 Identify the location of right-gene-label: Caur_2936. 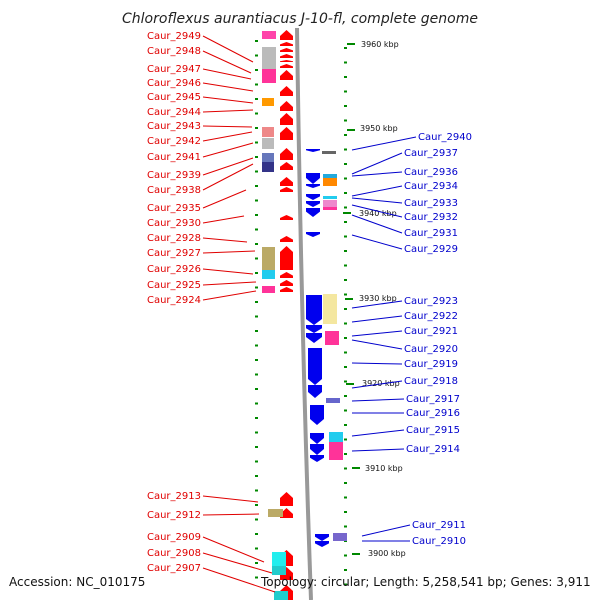
(431, 172).